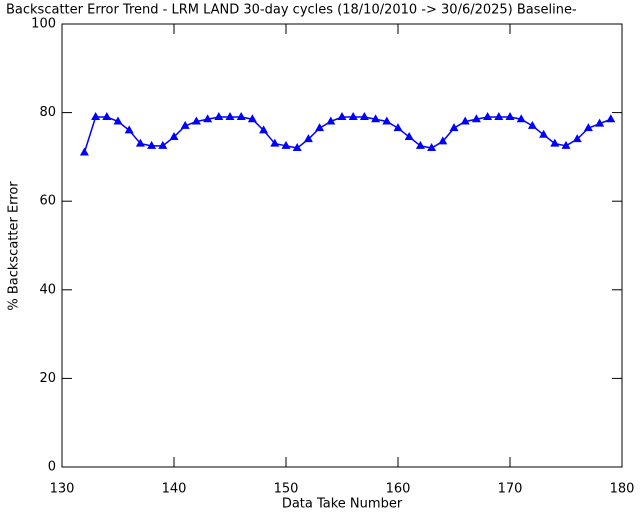 The height and width of the screenshot is (512, 640). Describe the element at coordinates (47, 378) in the screenshot. I see `y-tick-label: 20` at that location.